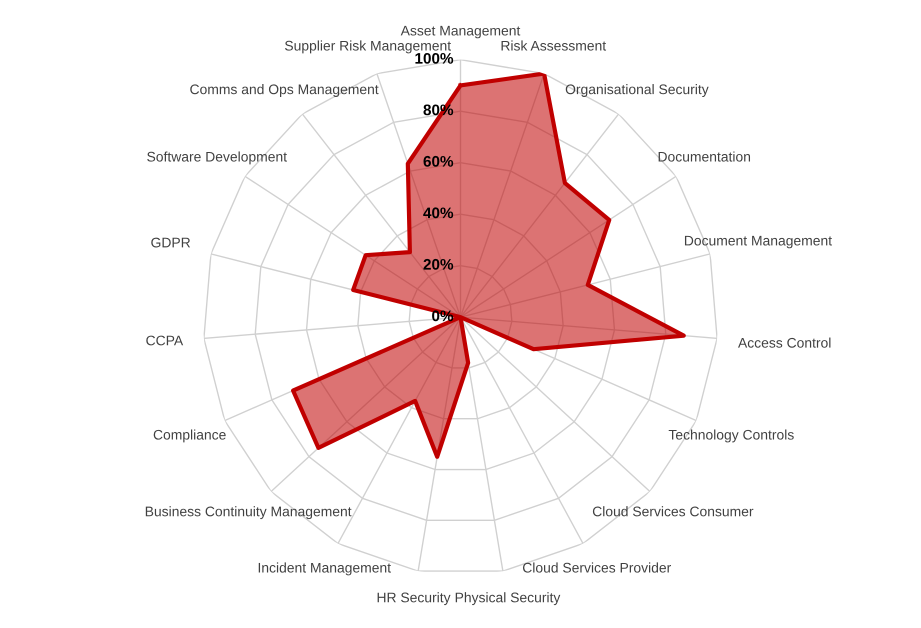 This screenshot has height=628, width=921. Describe the element at coordinates (439, 264) in the screenshot. I see `y-tick-label: 20%` at that location.